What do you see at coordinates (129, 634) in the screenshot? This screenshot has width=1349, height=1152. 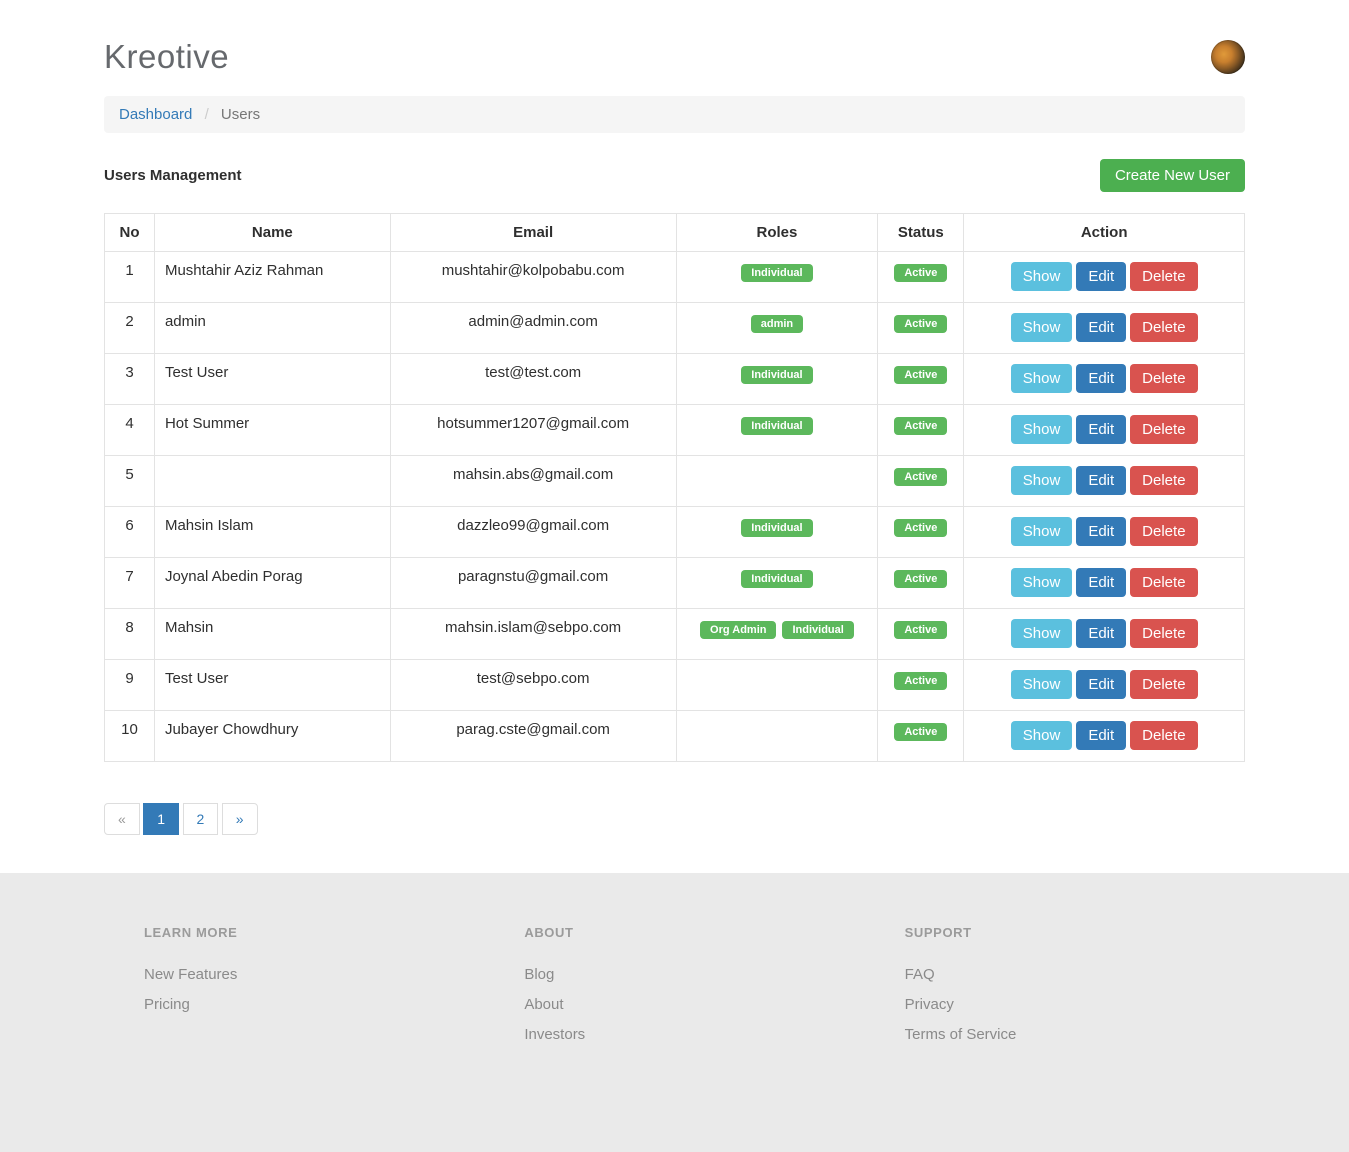 I see `row-number: 8` at bounding box center [129, 634].